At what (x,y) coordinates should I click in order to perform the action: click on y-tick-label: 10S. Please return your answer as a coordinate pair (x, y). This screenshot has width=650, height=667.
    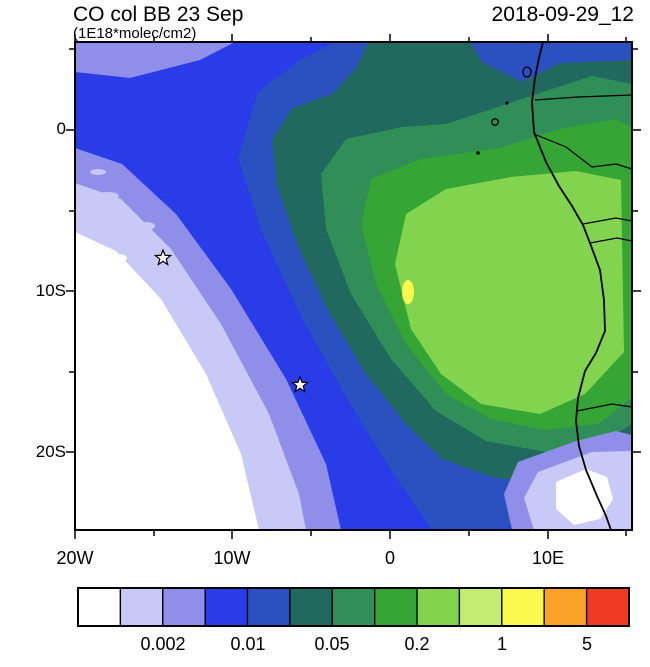
    Looking at the image, I should click on (50, 290).